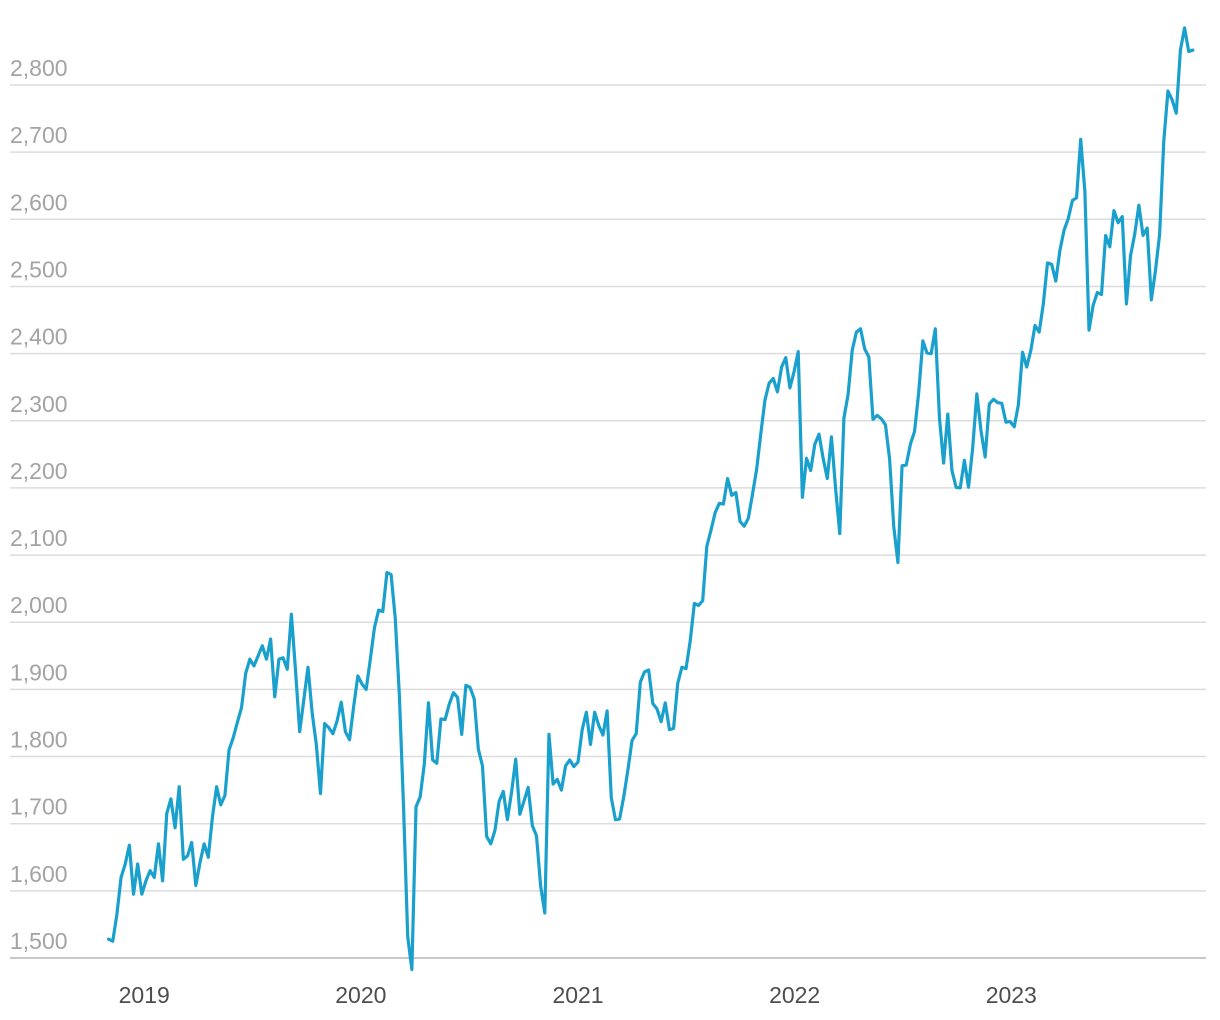  Describe the element at coordinates (39, 404) in the screenshot. I see `y-tick-label: 2,300` at that location.